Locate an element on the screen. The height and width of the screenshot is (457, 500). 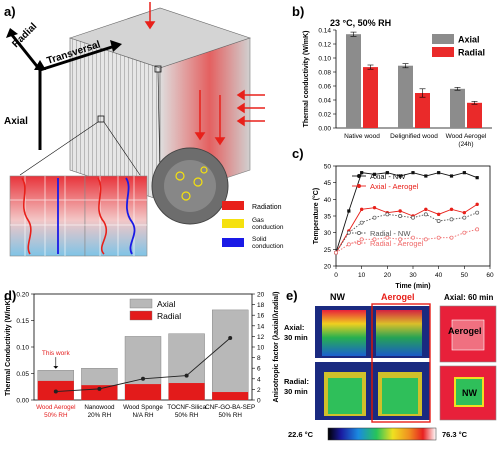
inset-label-nw: NW is located at coordinates (469, 393).